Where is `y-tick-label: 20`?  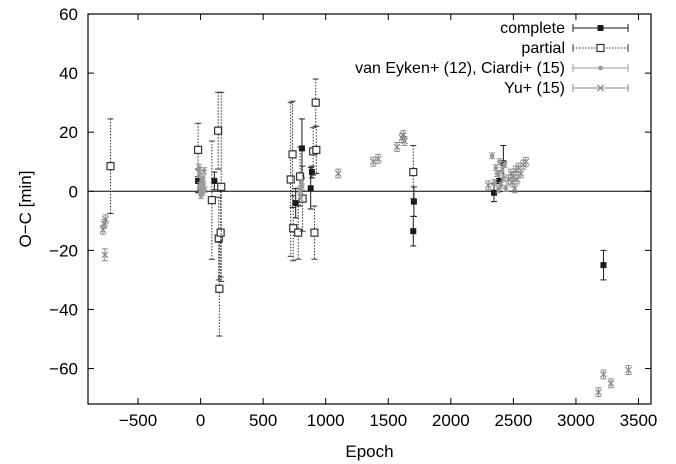
y-tick-label: 20 is located at coordinates (68, 132).